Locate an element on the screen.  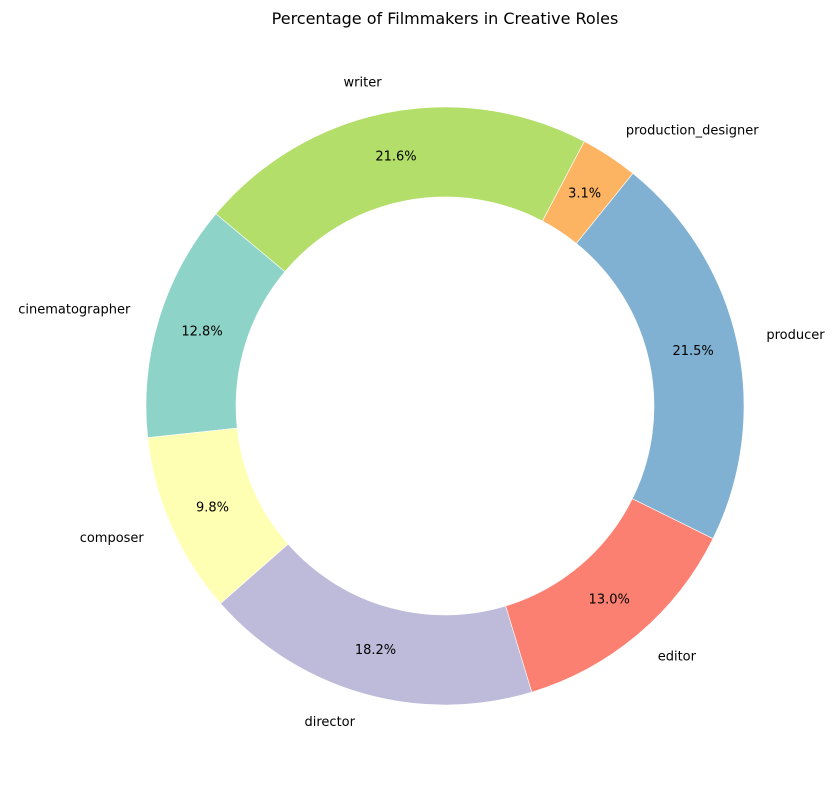
category-label-editor: editor is located at coordinates (677, 656).